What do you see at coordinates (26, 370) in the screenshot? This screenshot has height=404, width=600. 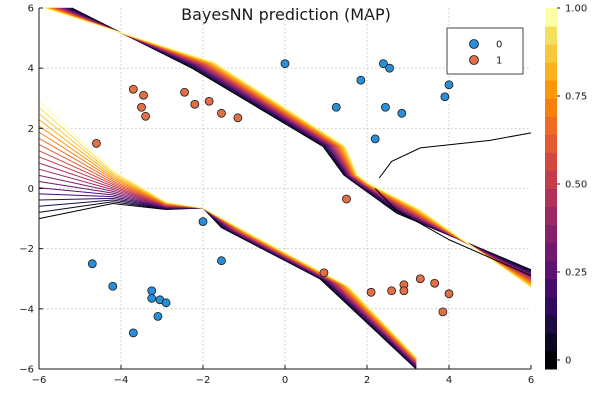 I see `y-tick-label: −6` at bounding box center [26, 370].